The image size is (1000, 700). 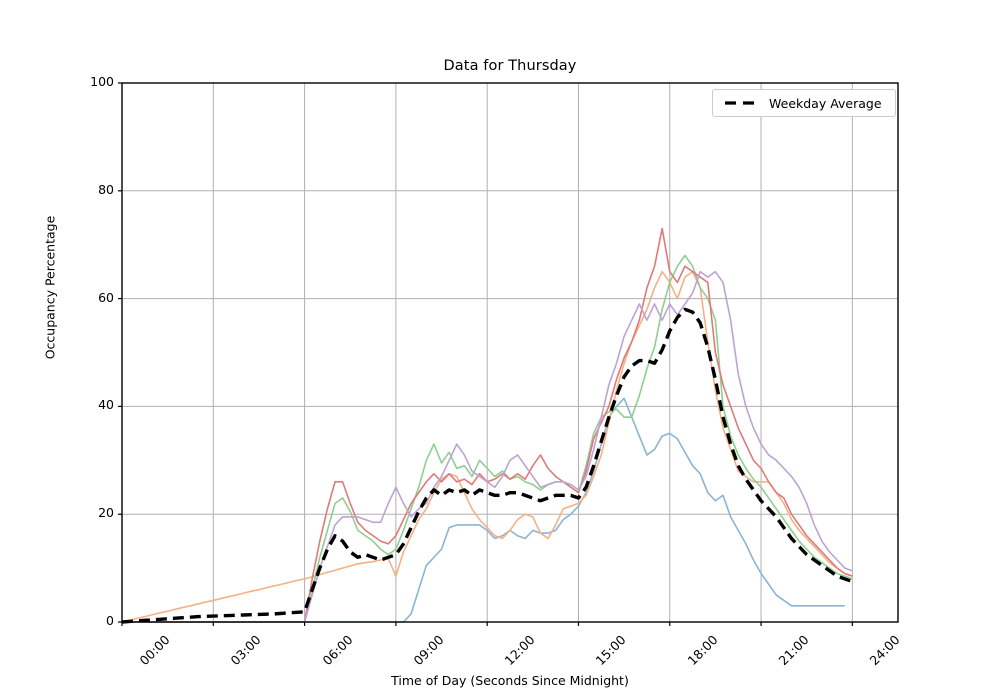 I want to click on y-axis-label: Occupancy Percentage, so click(x=50, y=287).